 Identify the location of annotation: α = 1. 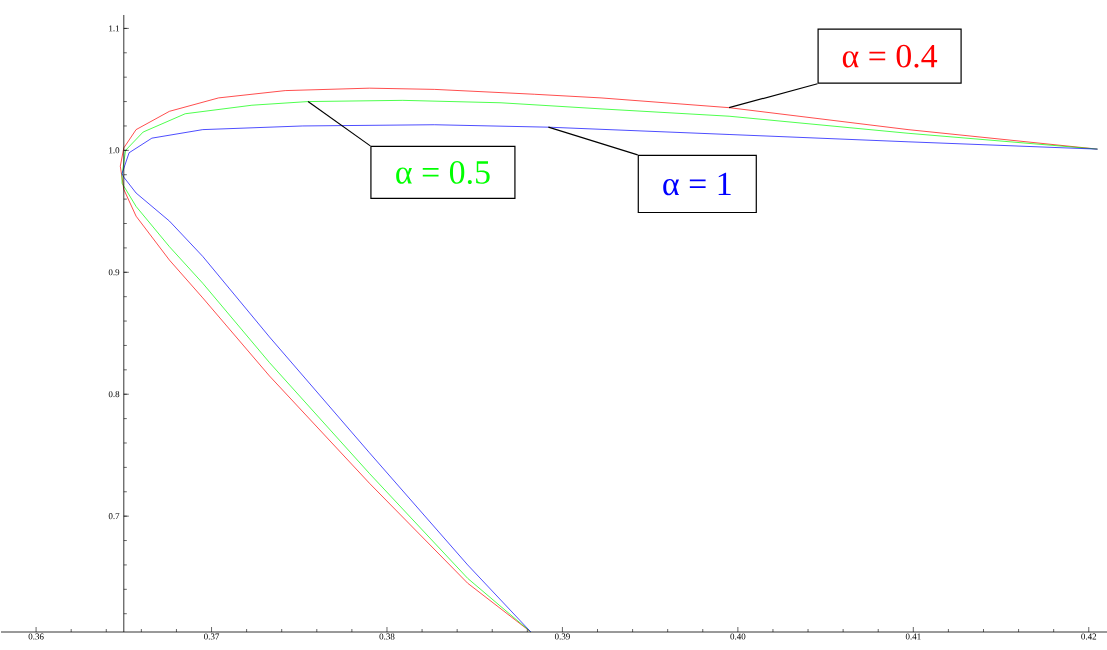
(697, 184).